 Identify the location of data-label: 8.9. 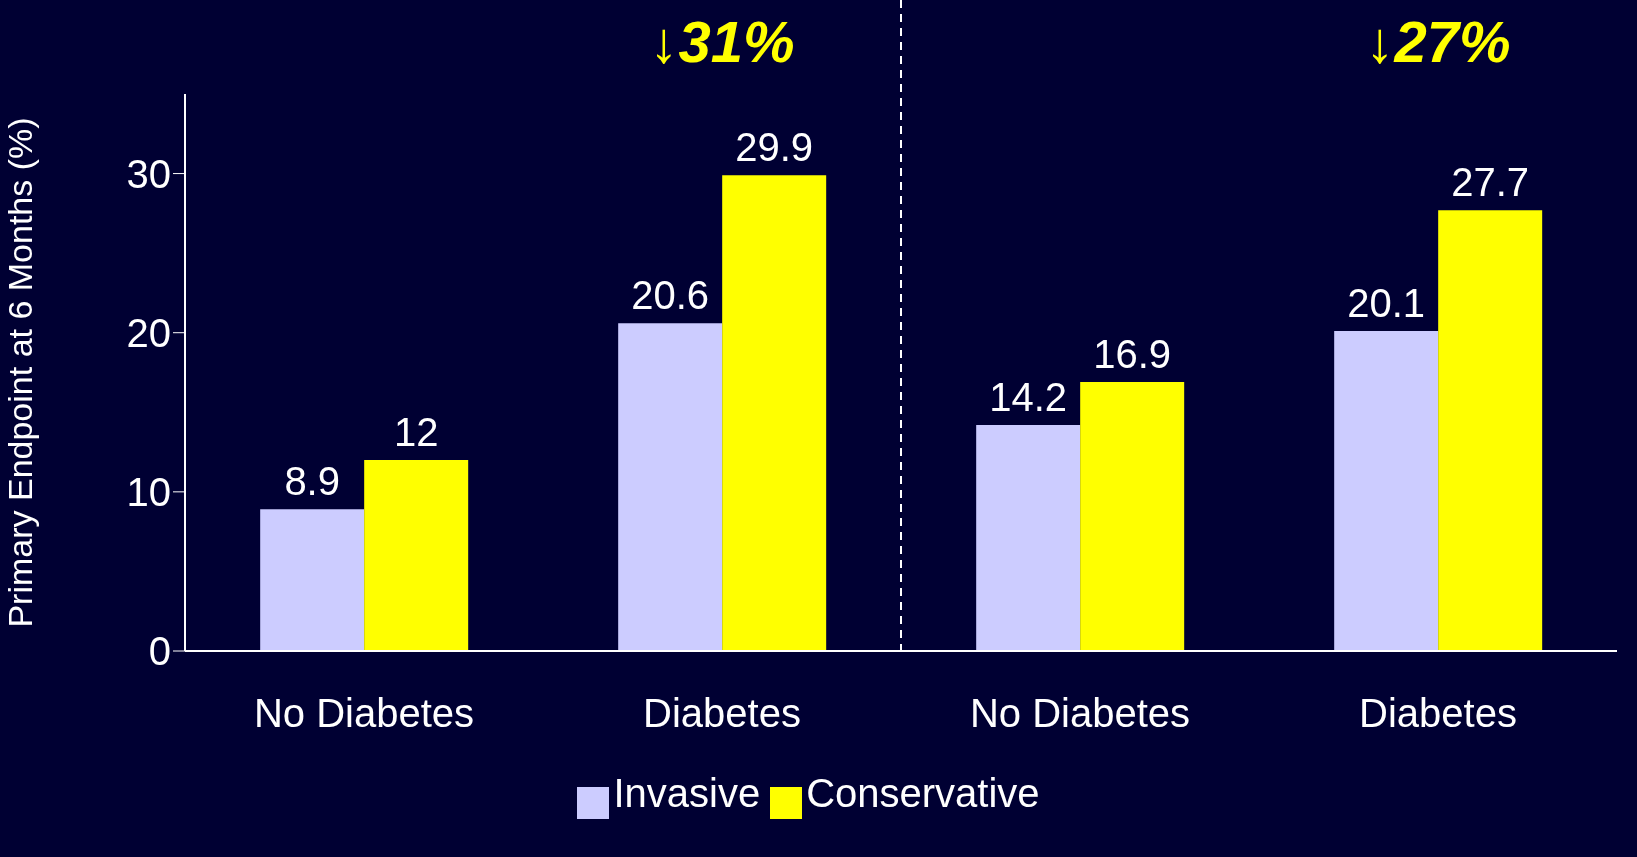
(312, 481).